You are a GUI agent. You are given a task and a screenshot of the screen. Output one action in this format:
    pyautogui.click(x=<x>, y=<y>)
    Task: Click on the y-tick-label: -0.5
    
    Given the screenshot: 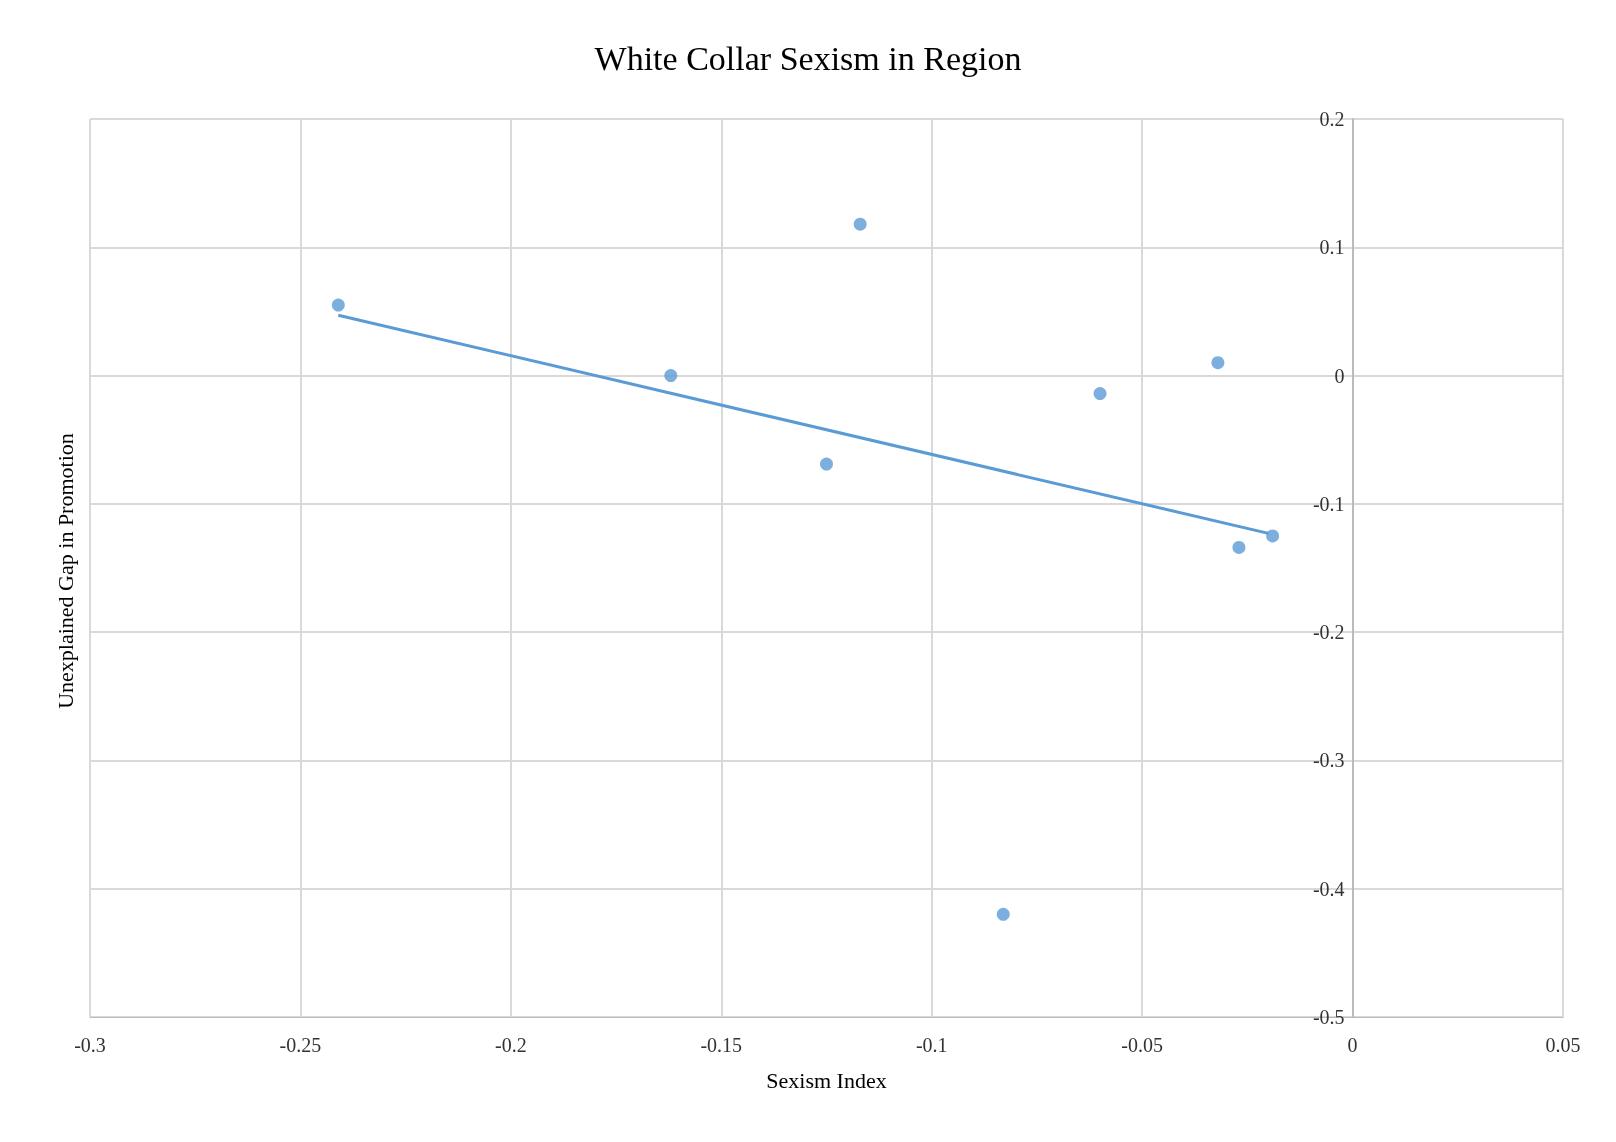 What is the action you would take?
    pyautogui.click(x=1328, y=1017)
    